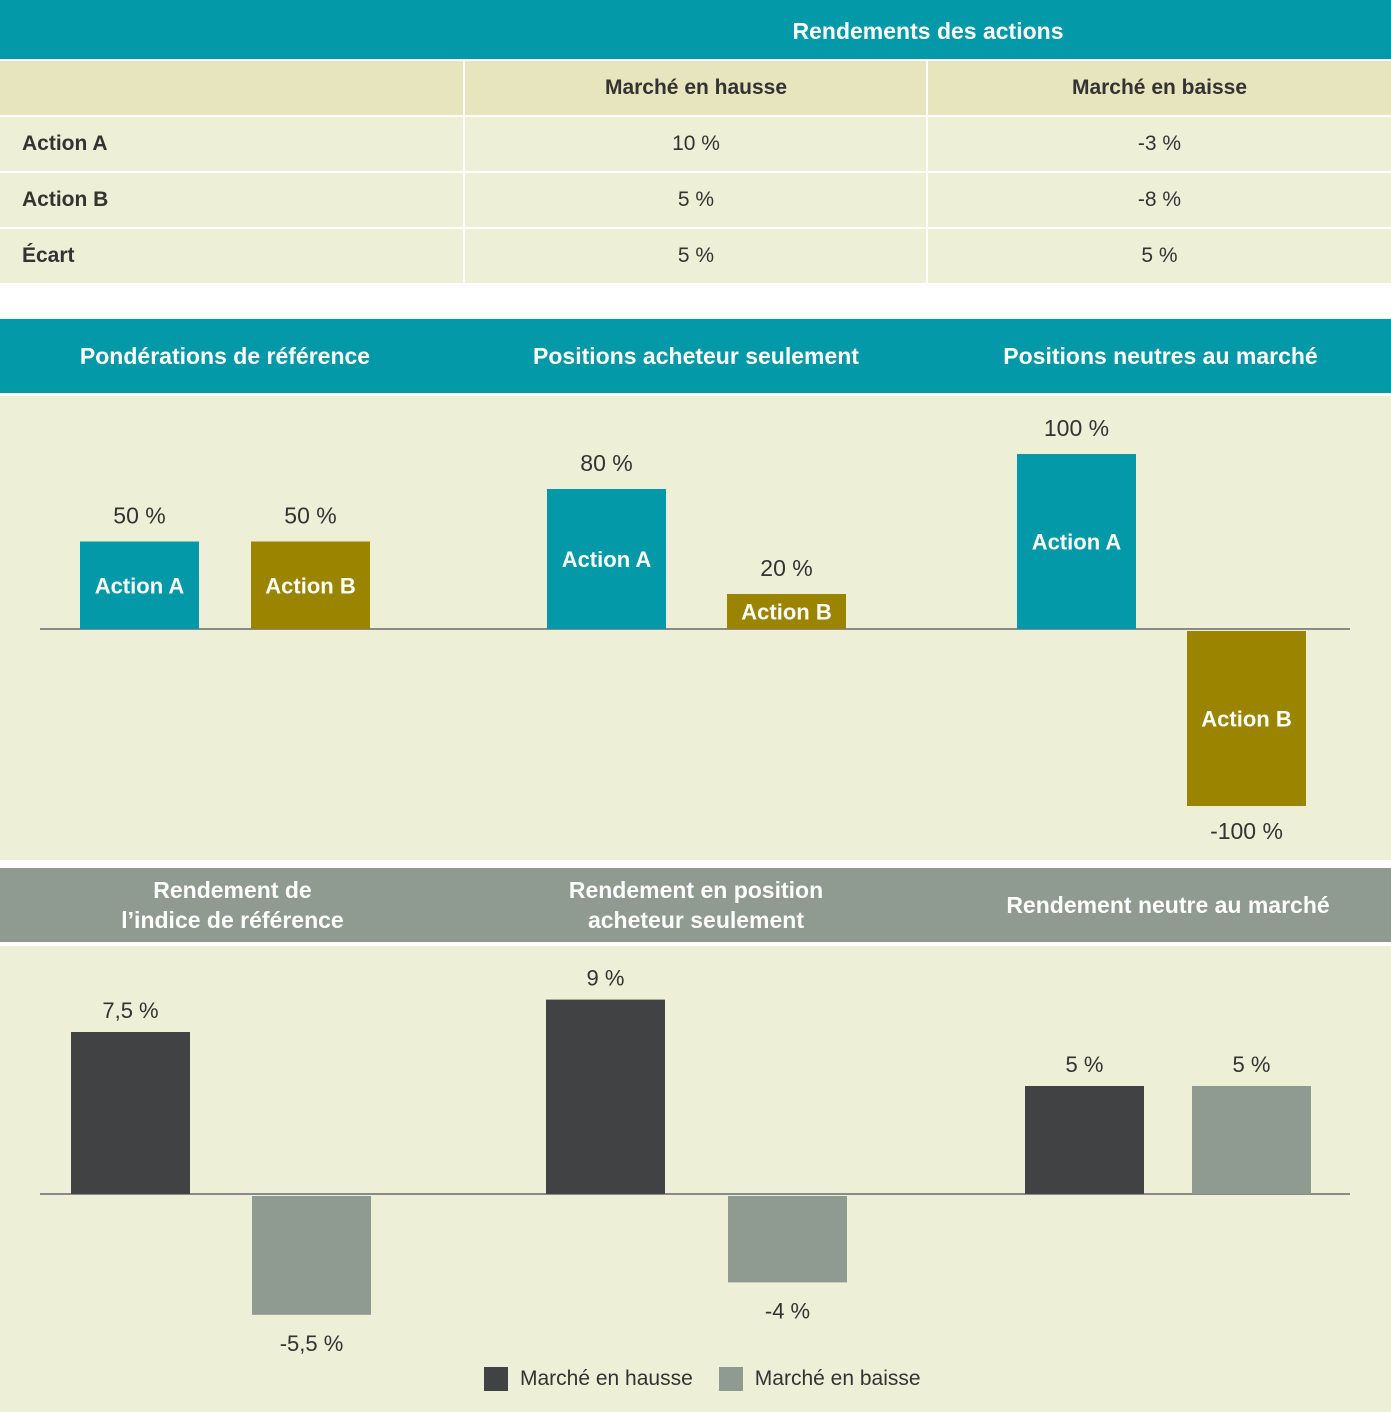 The height and width of the screenshot is (1412, 1391). Describe the element at coordinates (1076, 428) in the screenshot. I see `weight-value-label: 100 %` at that location.